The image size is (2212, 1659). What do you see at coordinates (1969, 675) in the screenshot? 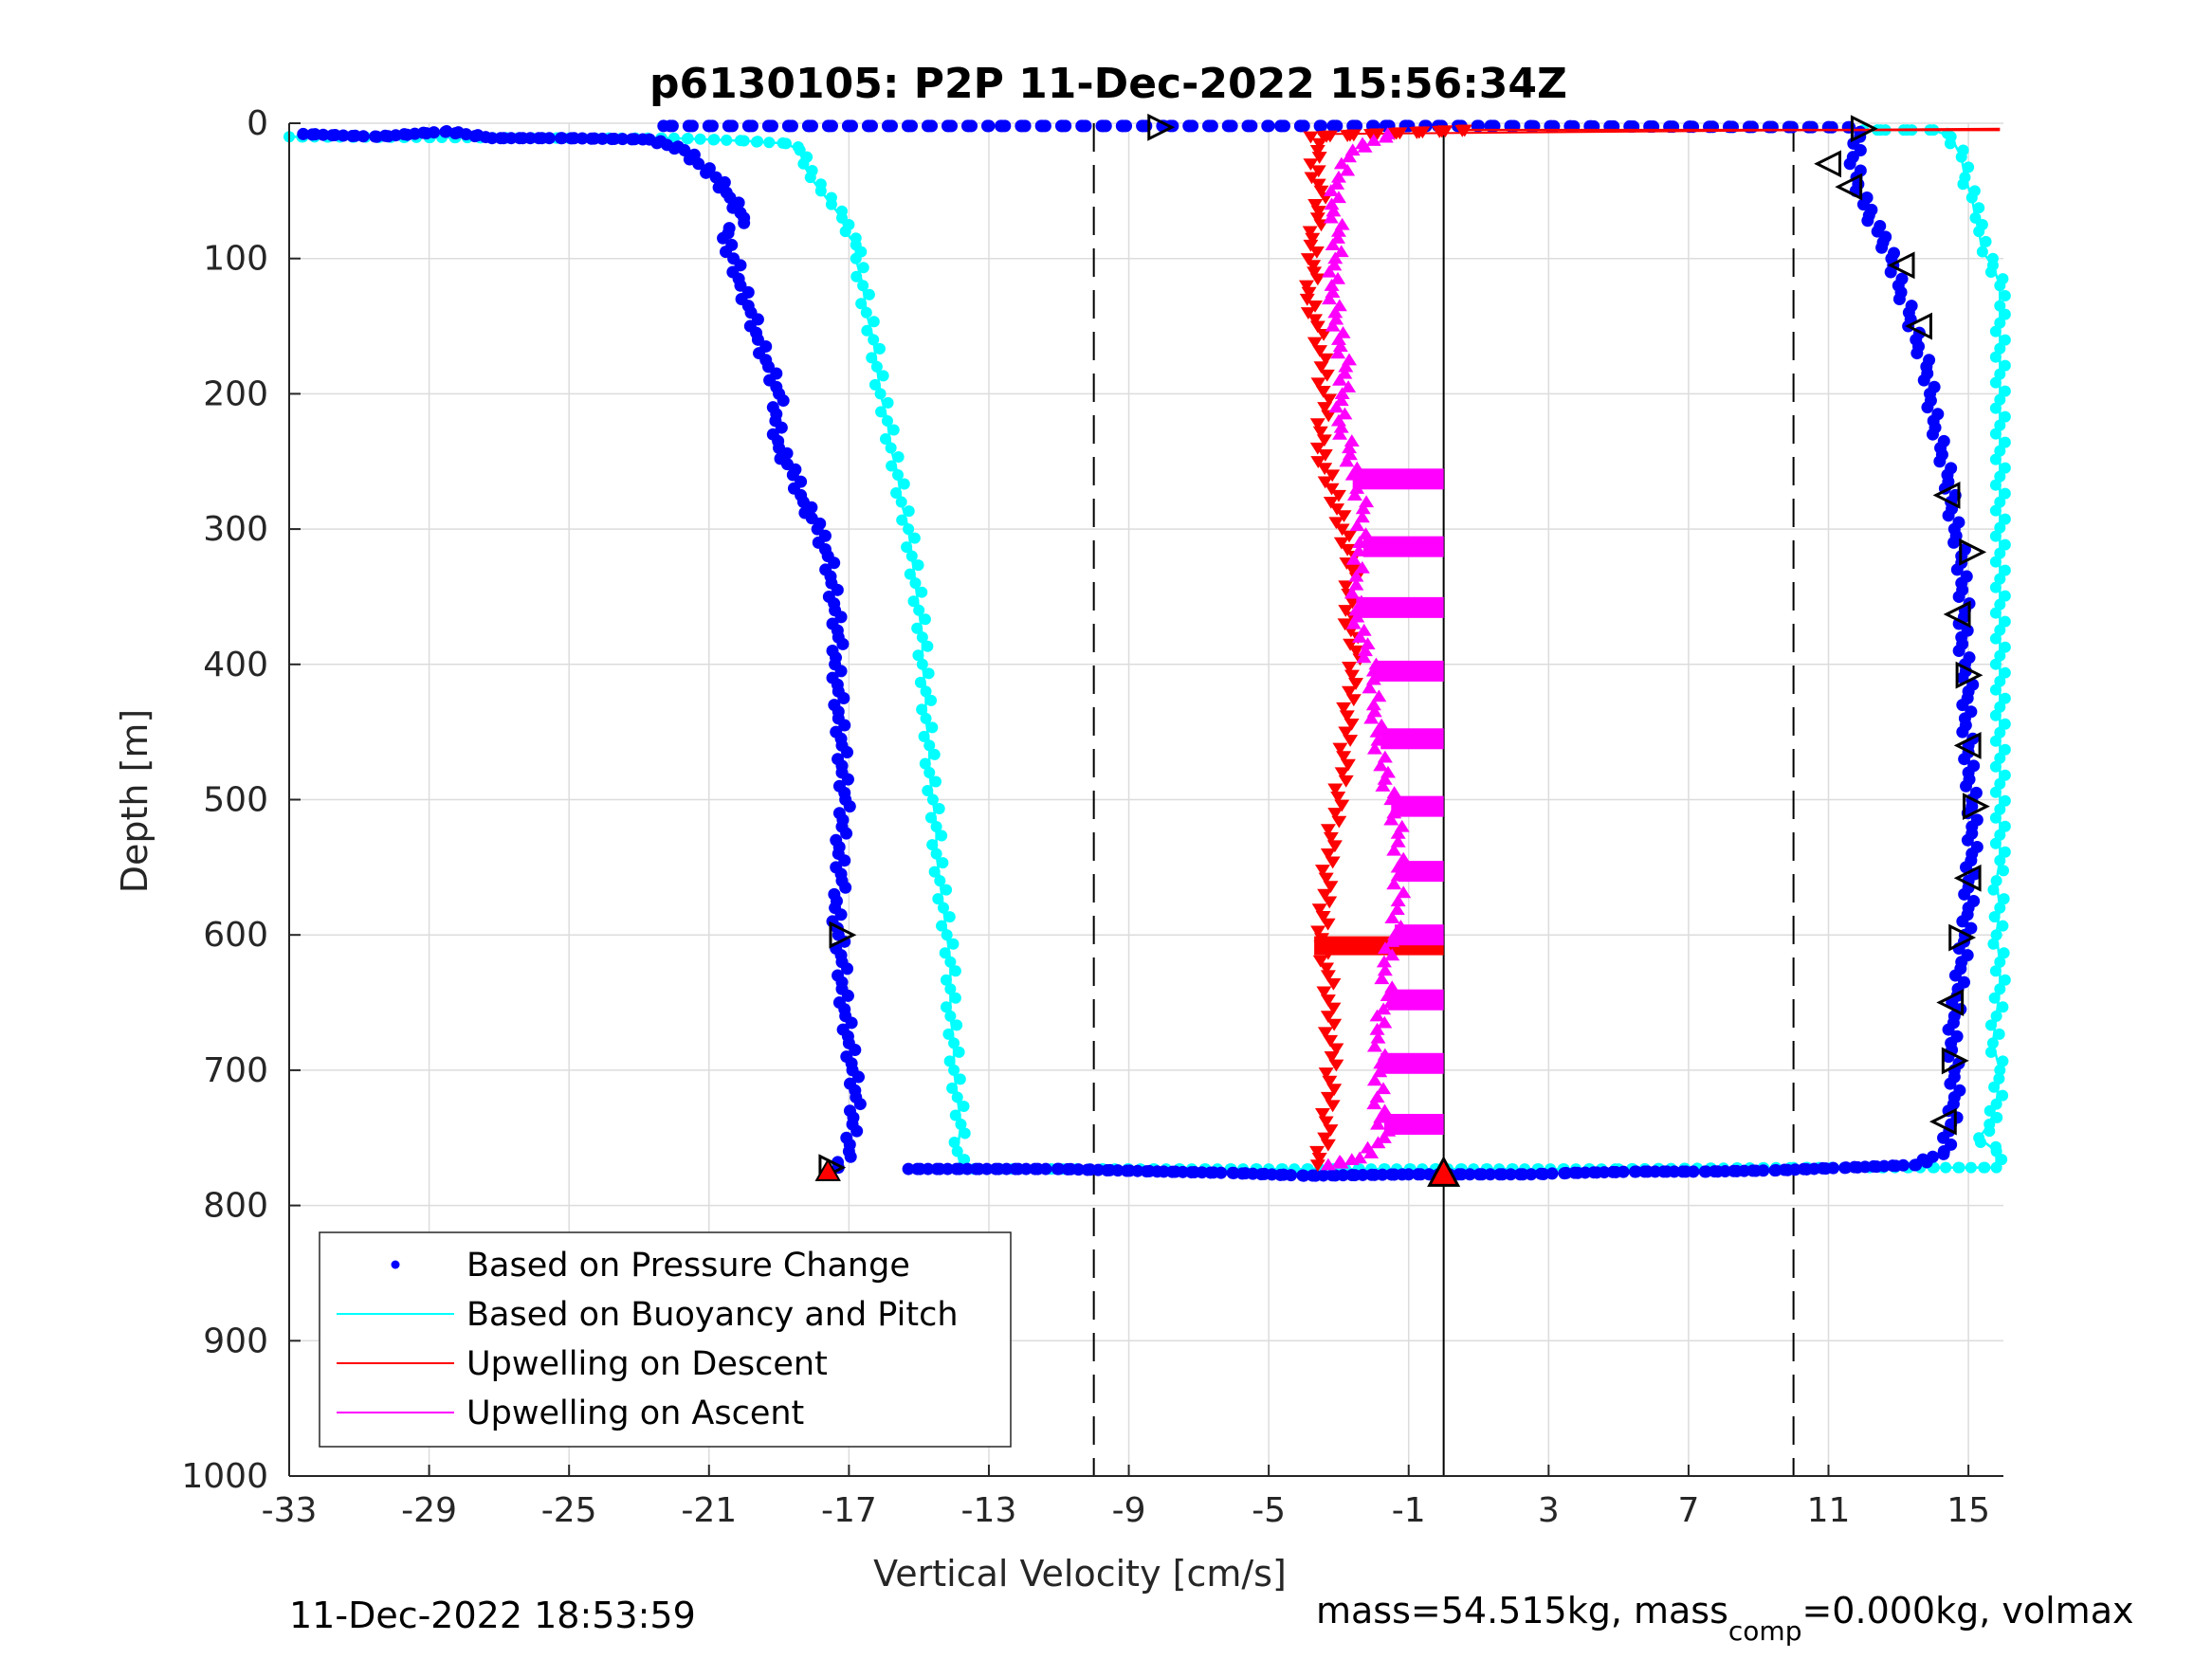
I see `turn-marker-right` at bounding box center [1969, 675].